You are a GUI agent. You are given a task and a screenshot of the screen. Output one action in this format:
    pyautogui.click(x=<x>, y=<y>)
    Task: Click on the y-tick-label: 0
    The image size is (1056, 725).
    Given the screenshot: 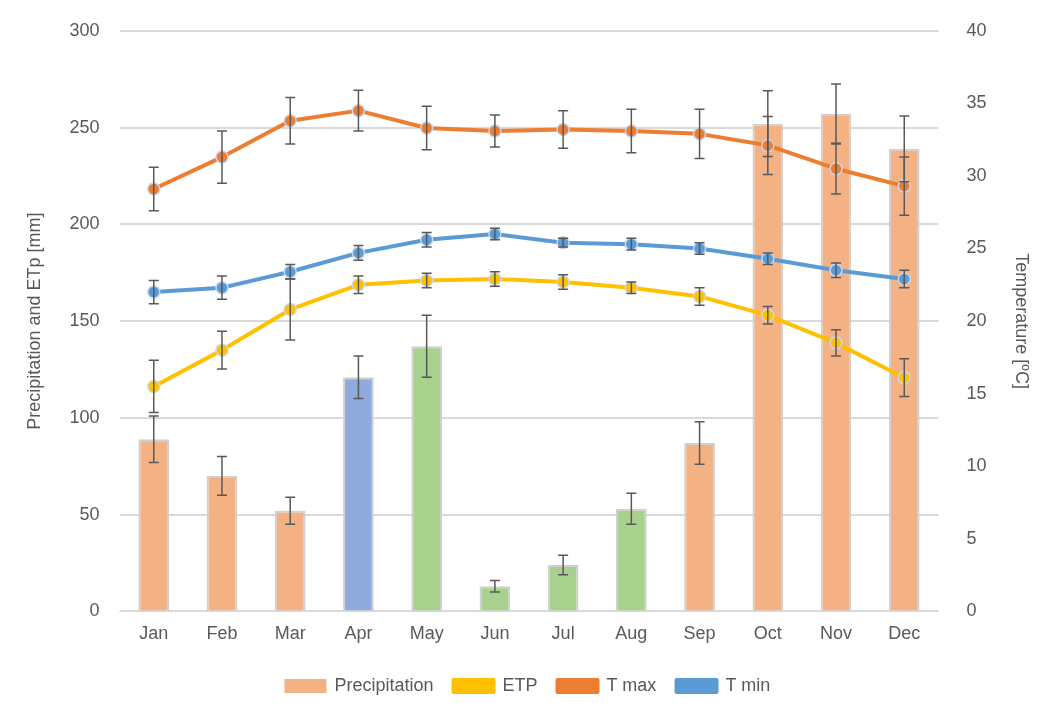 What is the action you would take?
    pyautogui.click(x=94, y=610)
    